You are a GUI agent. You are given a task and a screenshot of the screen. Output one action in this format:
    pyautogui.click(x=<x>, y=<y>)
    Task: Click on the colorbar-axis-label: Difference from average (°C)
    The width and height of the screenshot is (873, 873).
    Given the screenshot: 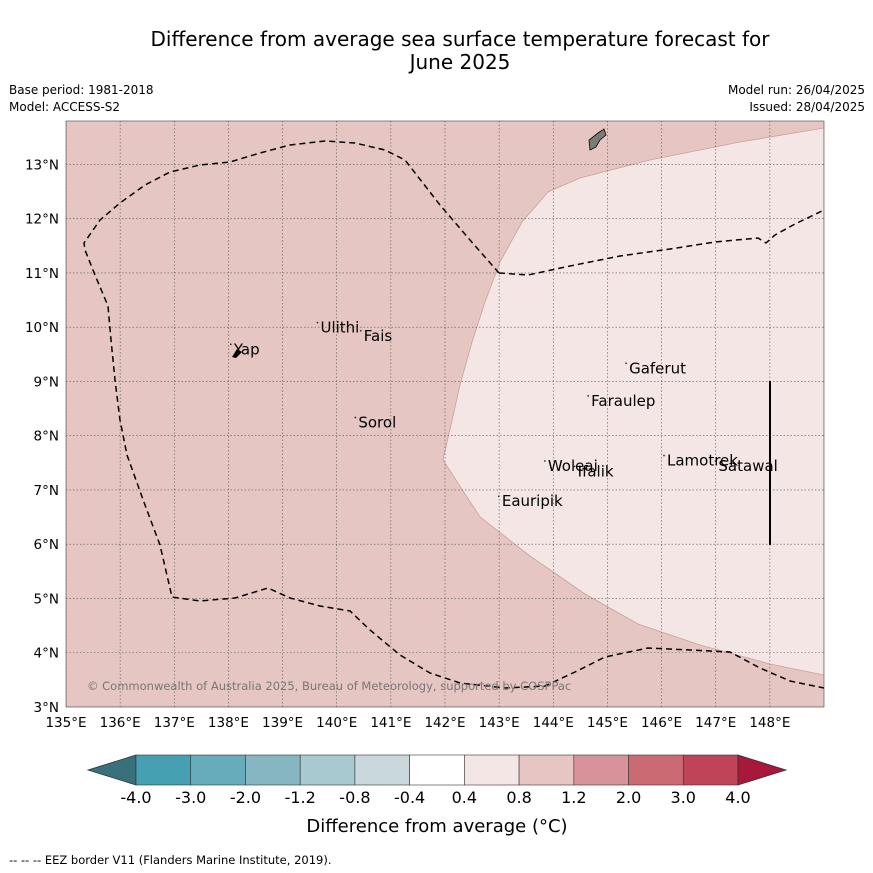 What is the action you would take?
    pyautogui.click(x=436, y=826)
    